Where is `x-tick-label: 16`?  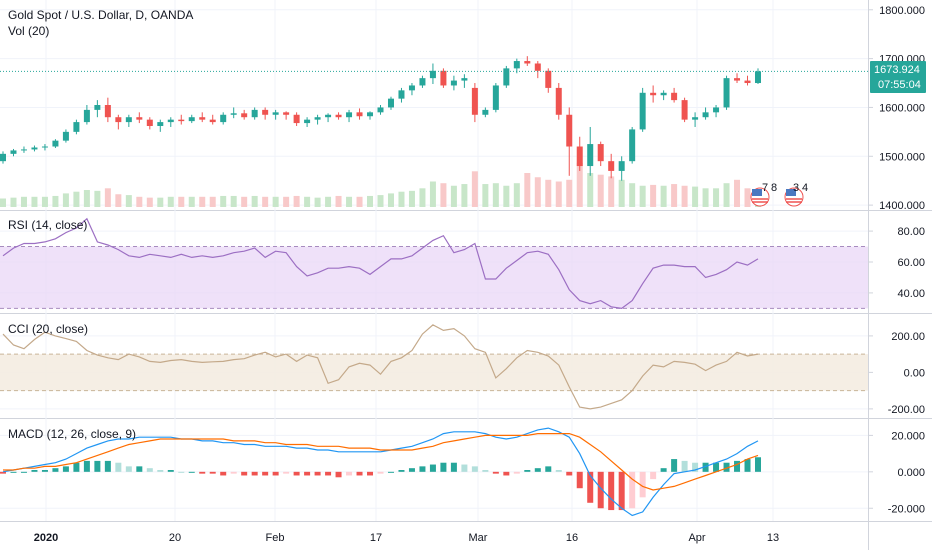
x-tick-label: 16 is located at coordinates (572, 538).